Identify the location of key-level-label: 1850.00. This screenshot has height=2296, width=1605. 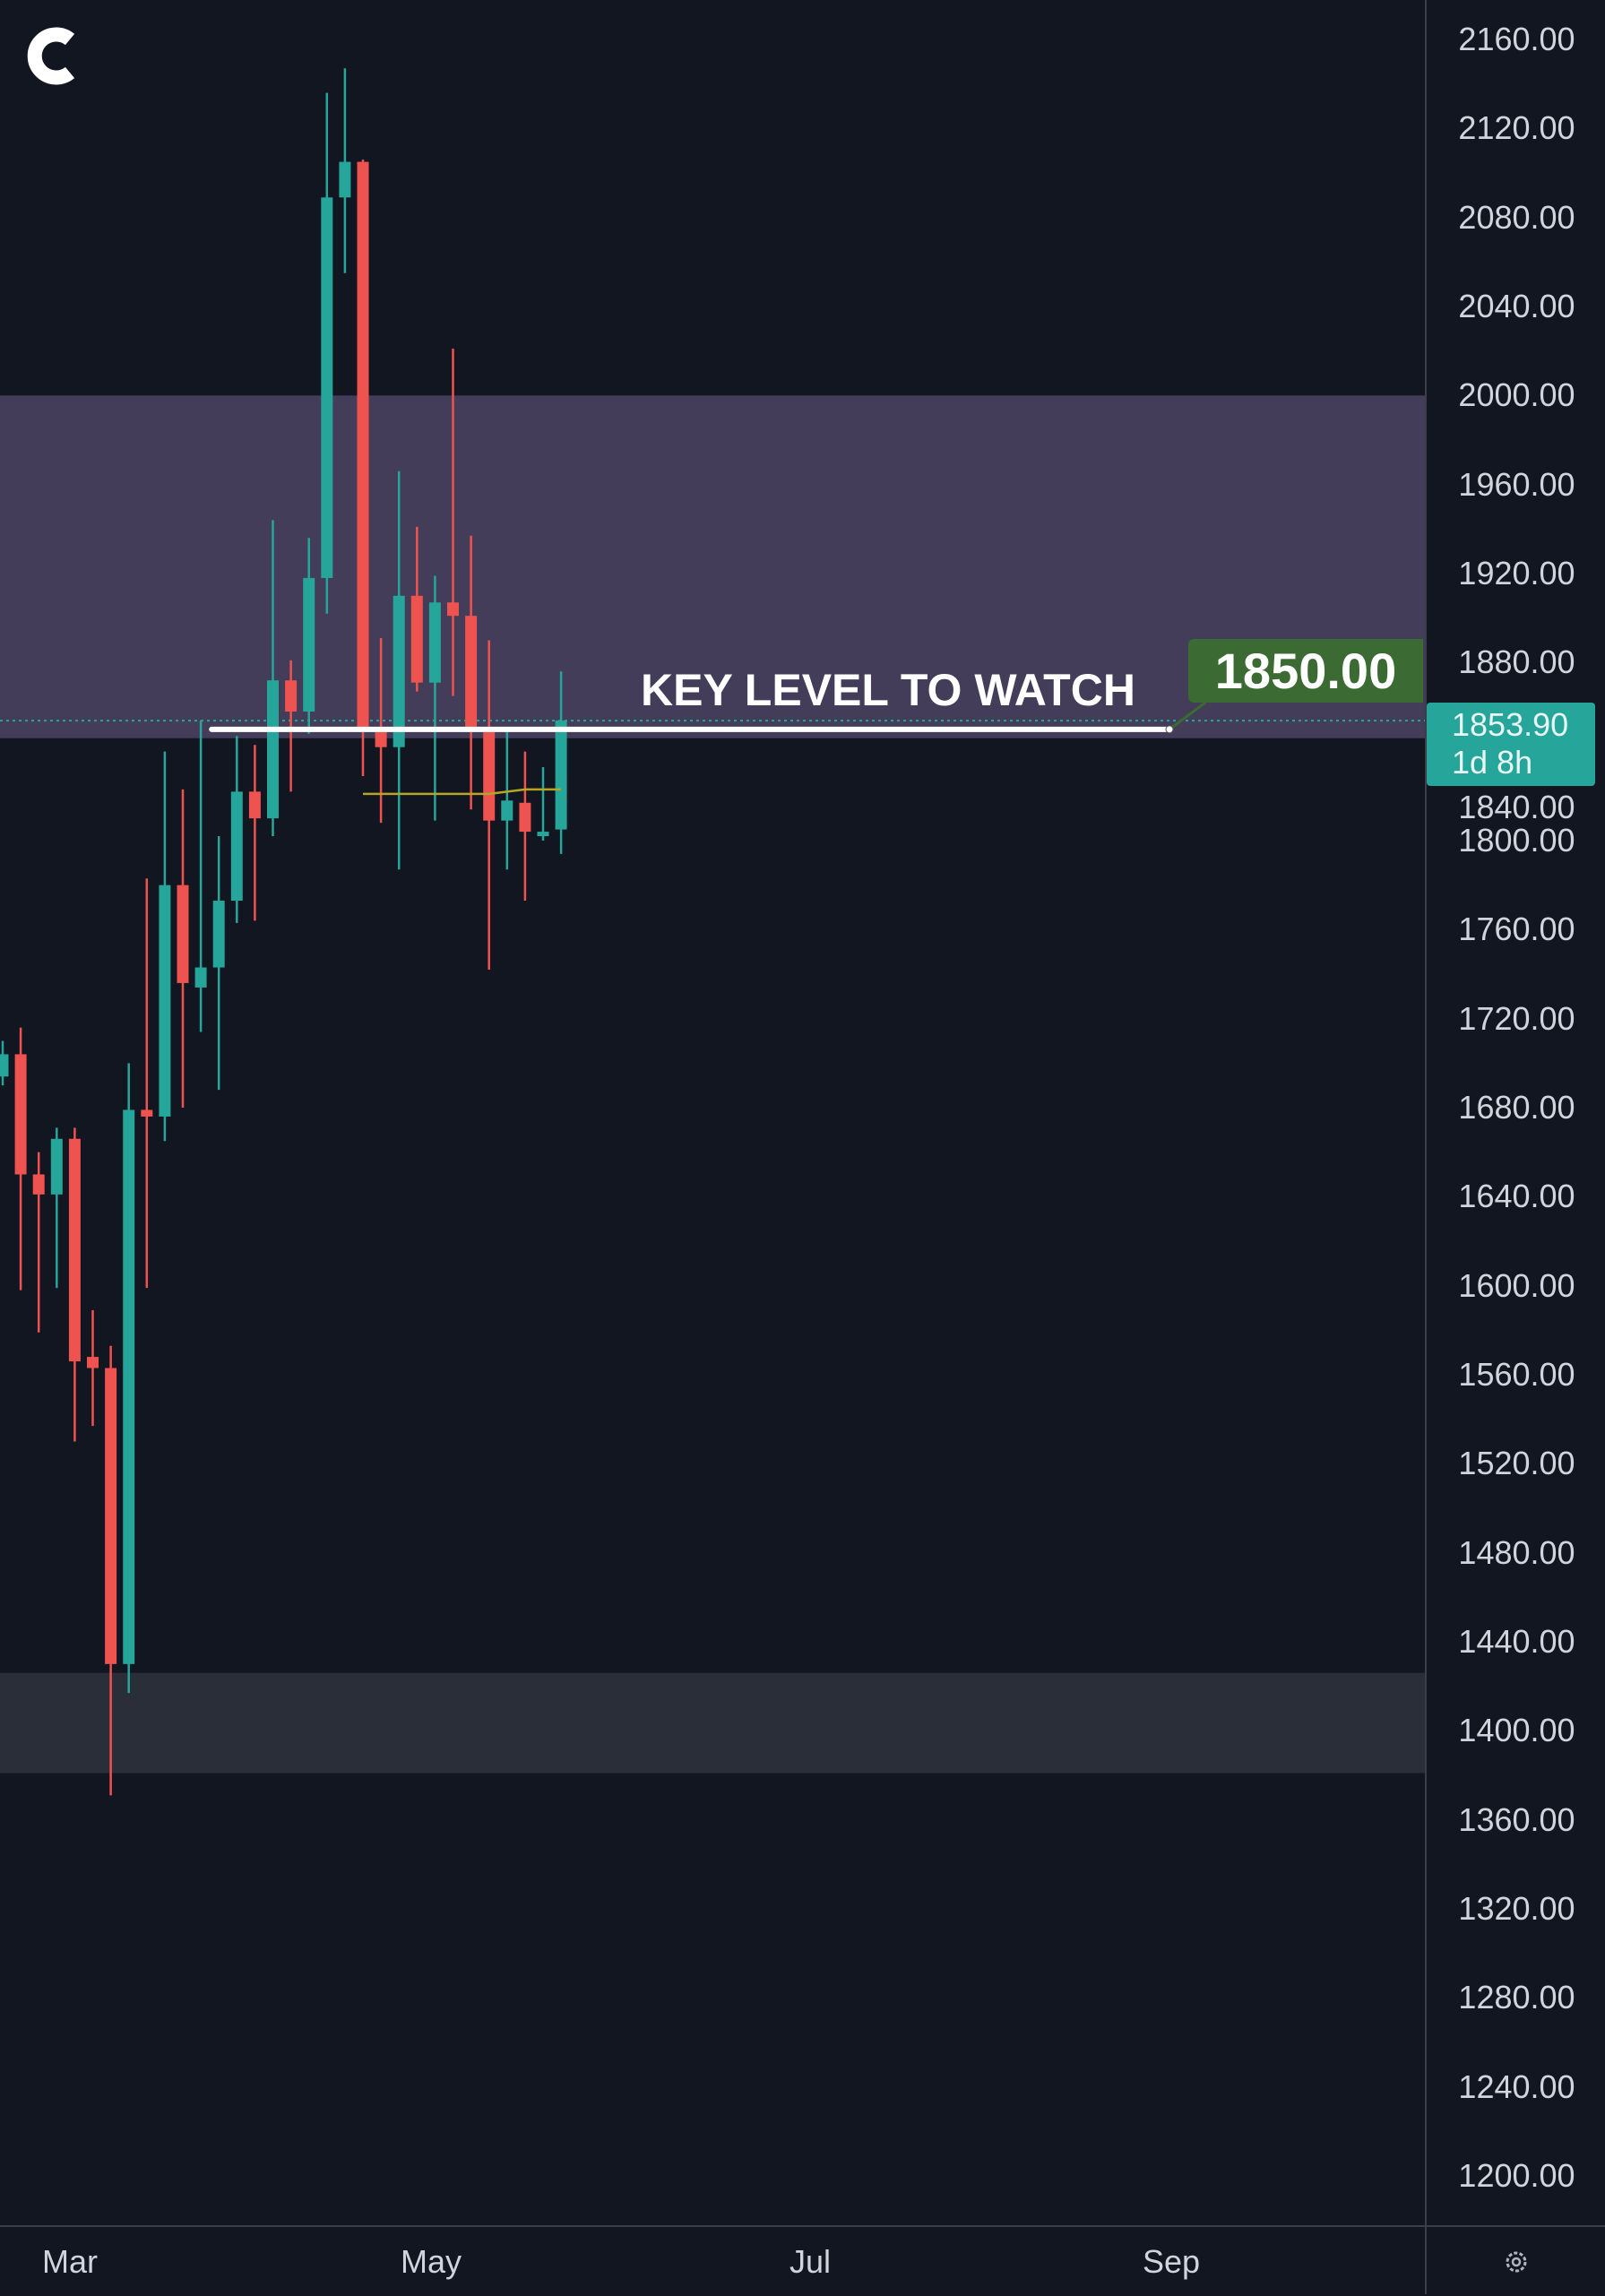
(1305, 671).